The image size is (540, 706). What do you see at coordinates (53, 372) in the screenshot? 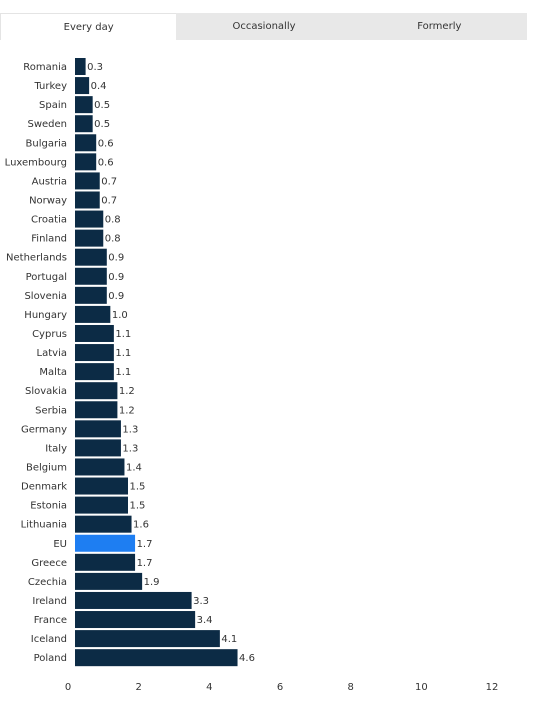
I see `category-label-malta: Malta` at bounding box center [53, 372].